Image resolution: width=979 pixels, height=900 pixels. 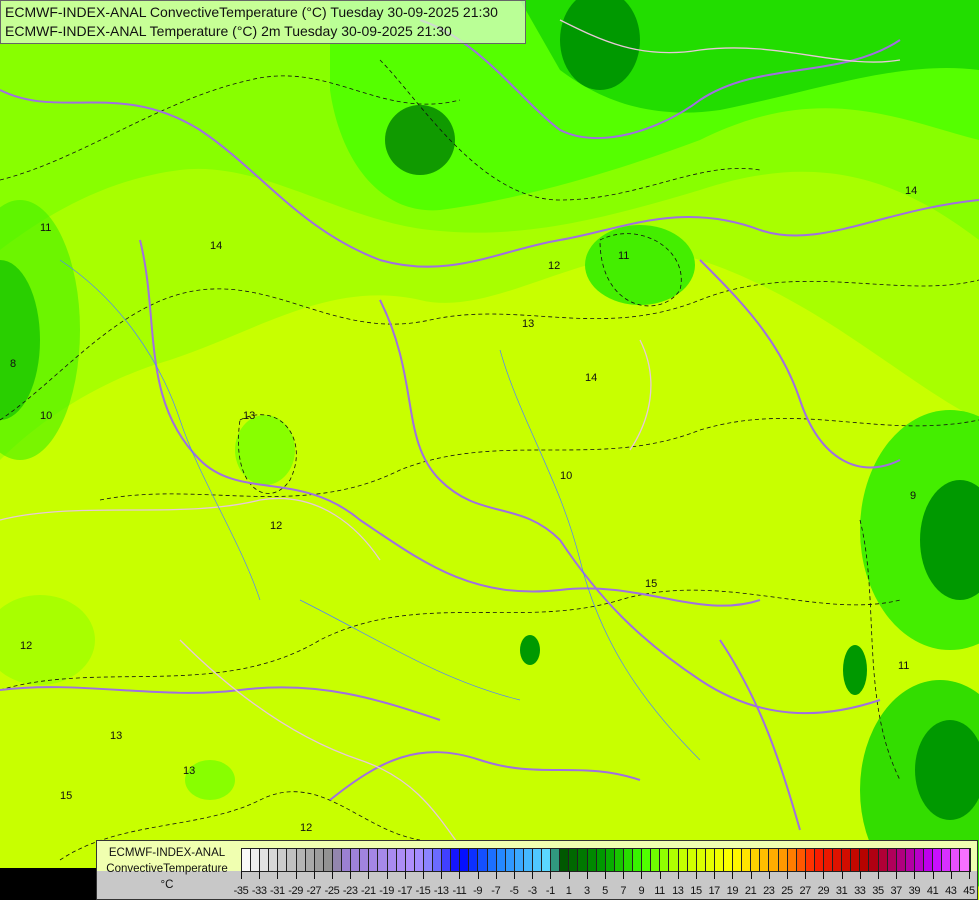 I want to click on legend-tick-label: 1, so click(x=568, y=891).